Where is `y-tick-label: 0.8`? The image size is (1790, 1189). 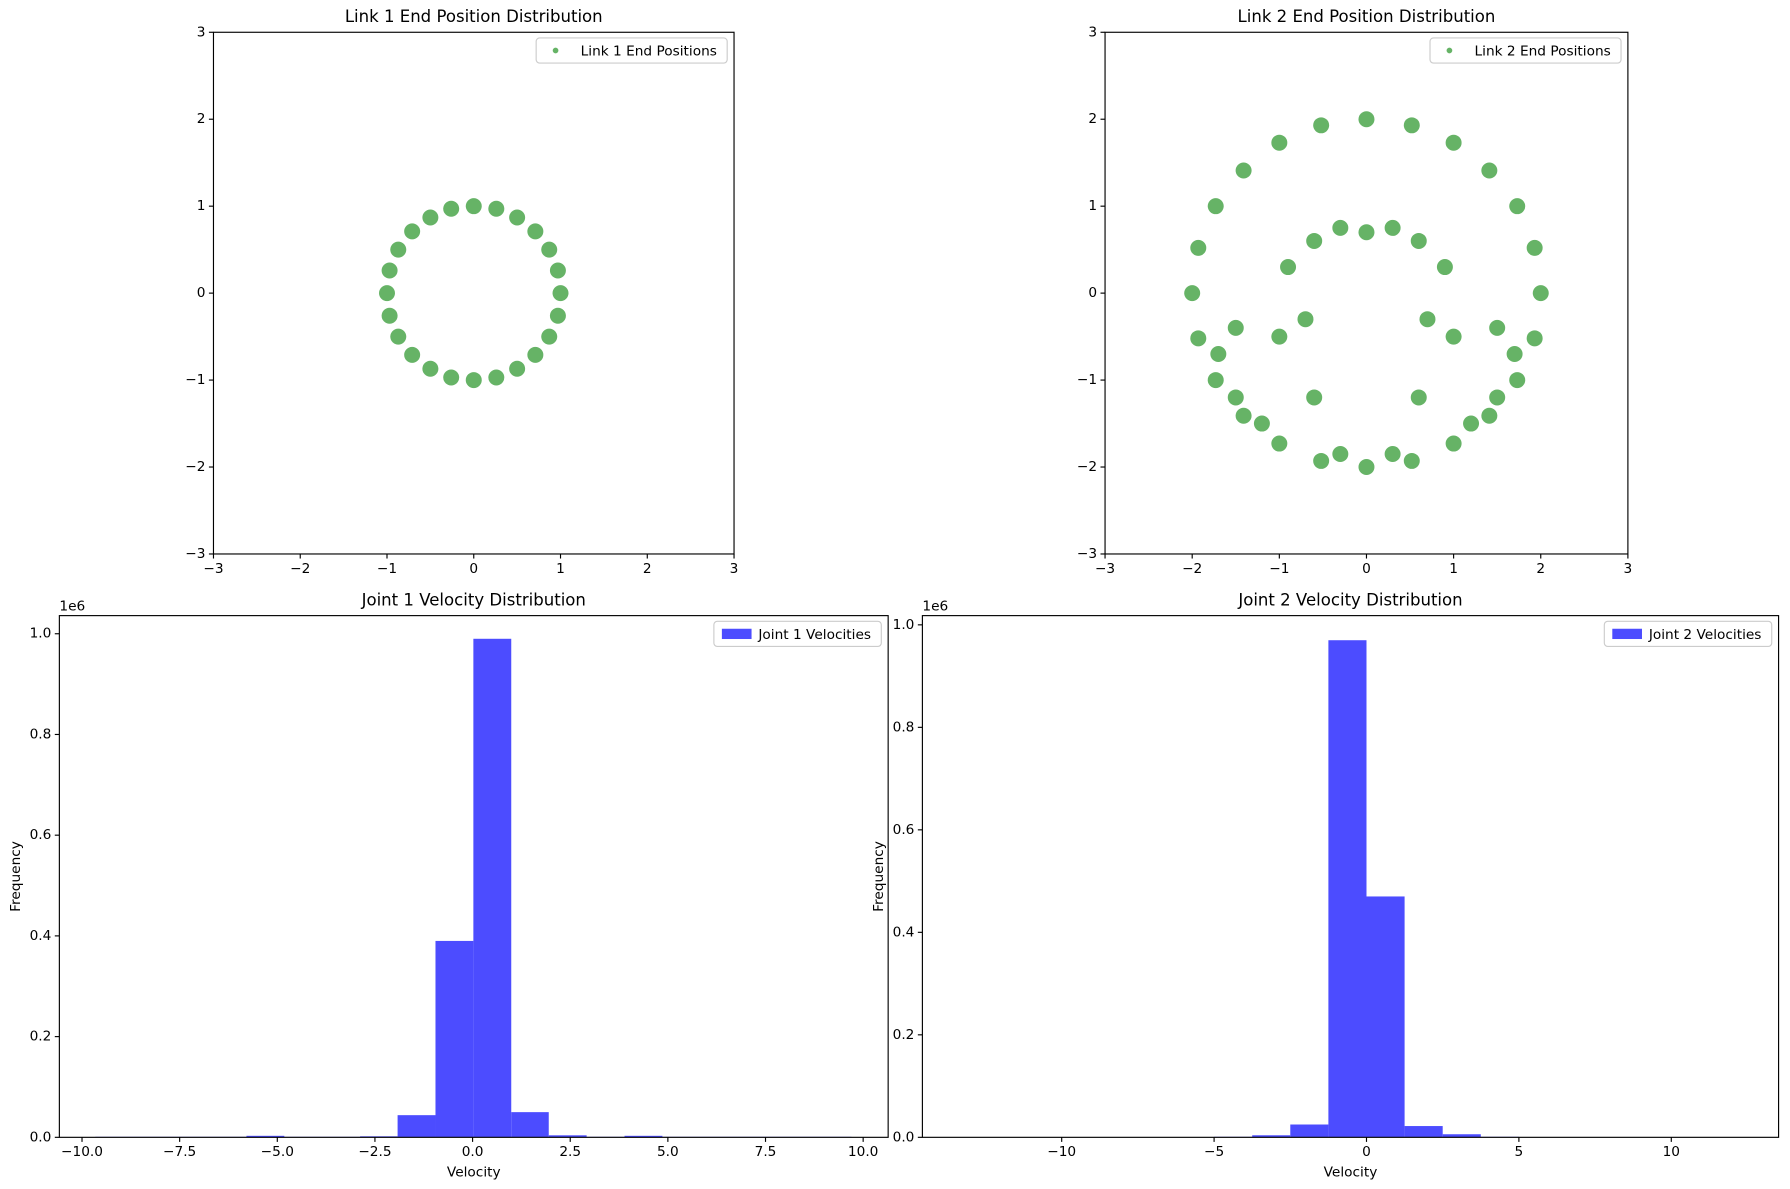
y-tick-label: 0.8 is located at coordinates (41, 734).